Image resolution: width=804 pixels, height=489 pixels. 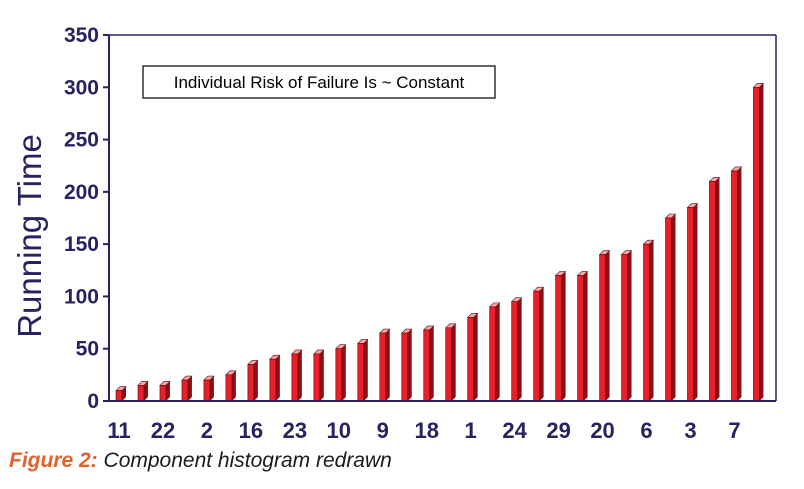 I want to click on x-tick-label: 22, so click(x=163, y=430).